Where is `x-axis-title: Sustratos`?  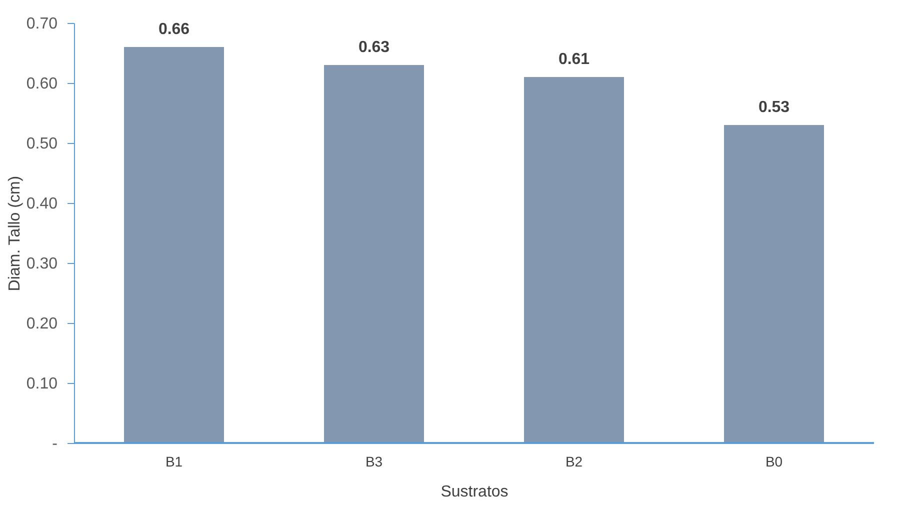 x-axis-title: Sustratos is located at coordinates (474, 492).